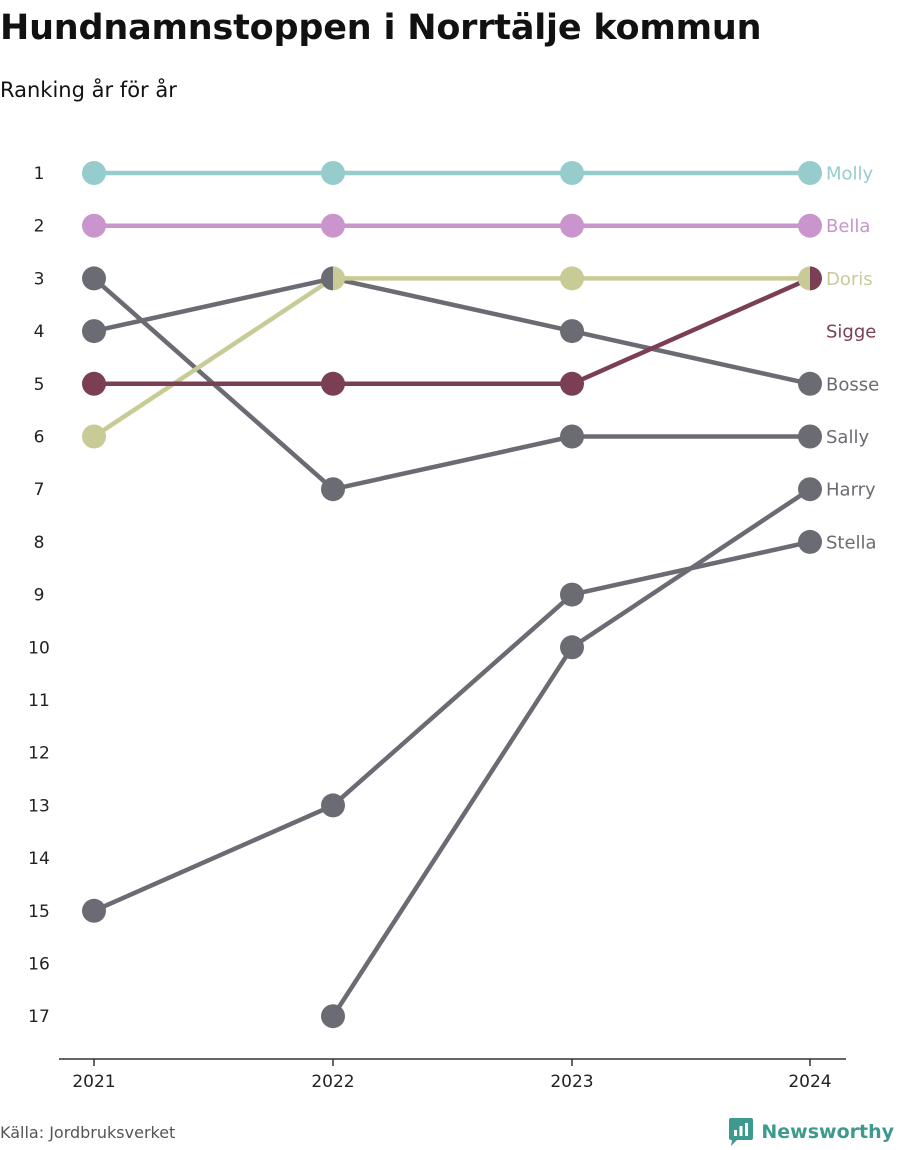  What do you see at coordinates (332, 1082) in the screenshot?
I see `x-tick-label: 2022` at bounding box center [332, 1082].